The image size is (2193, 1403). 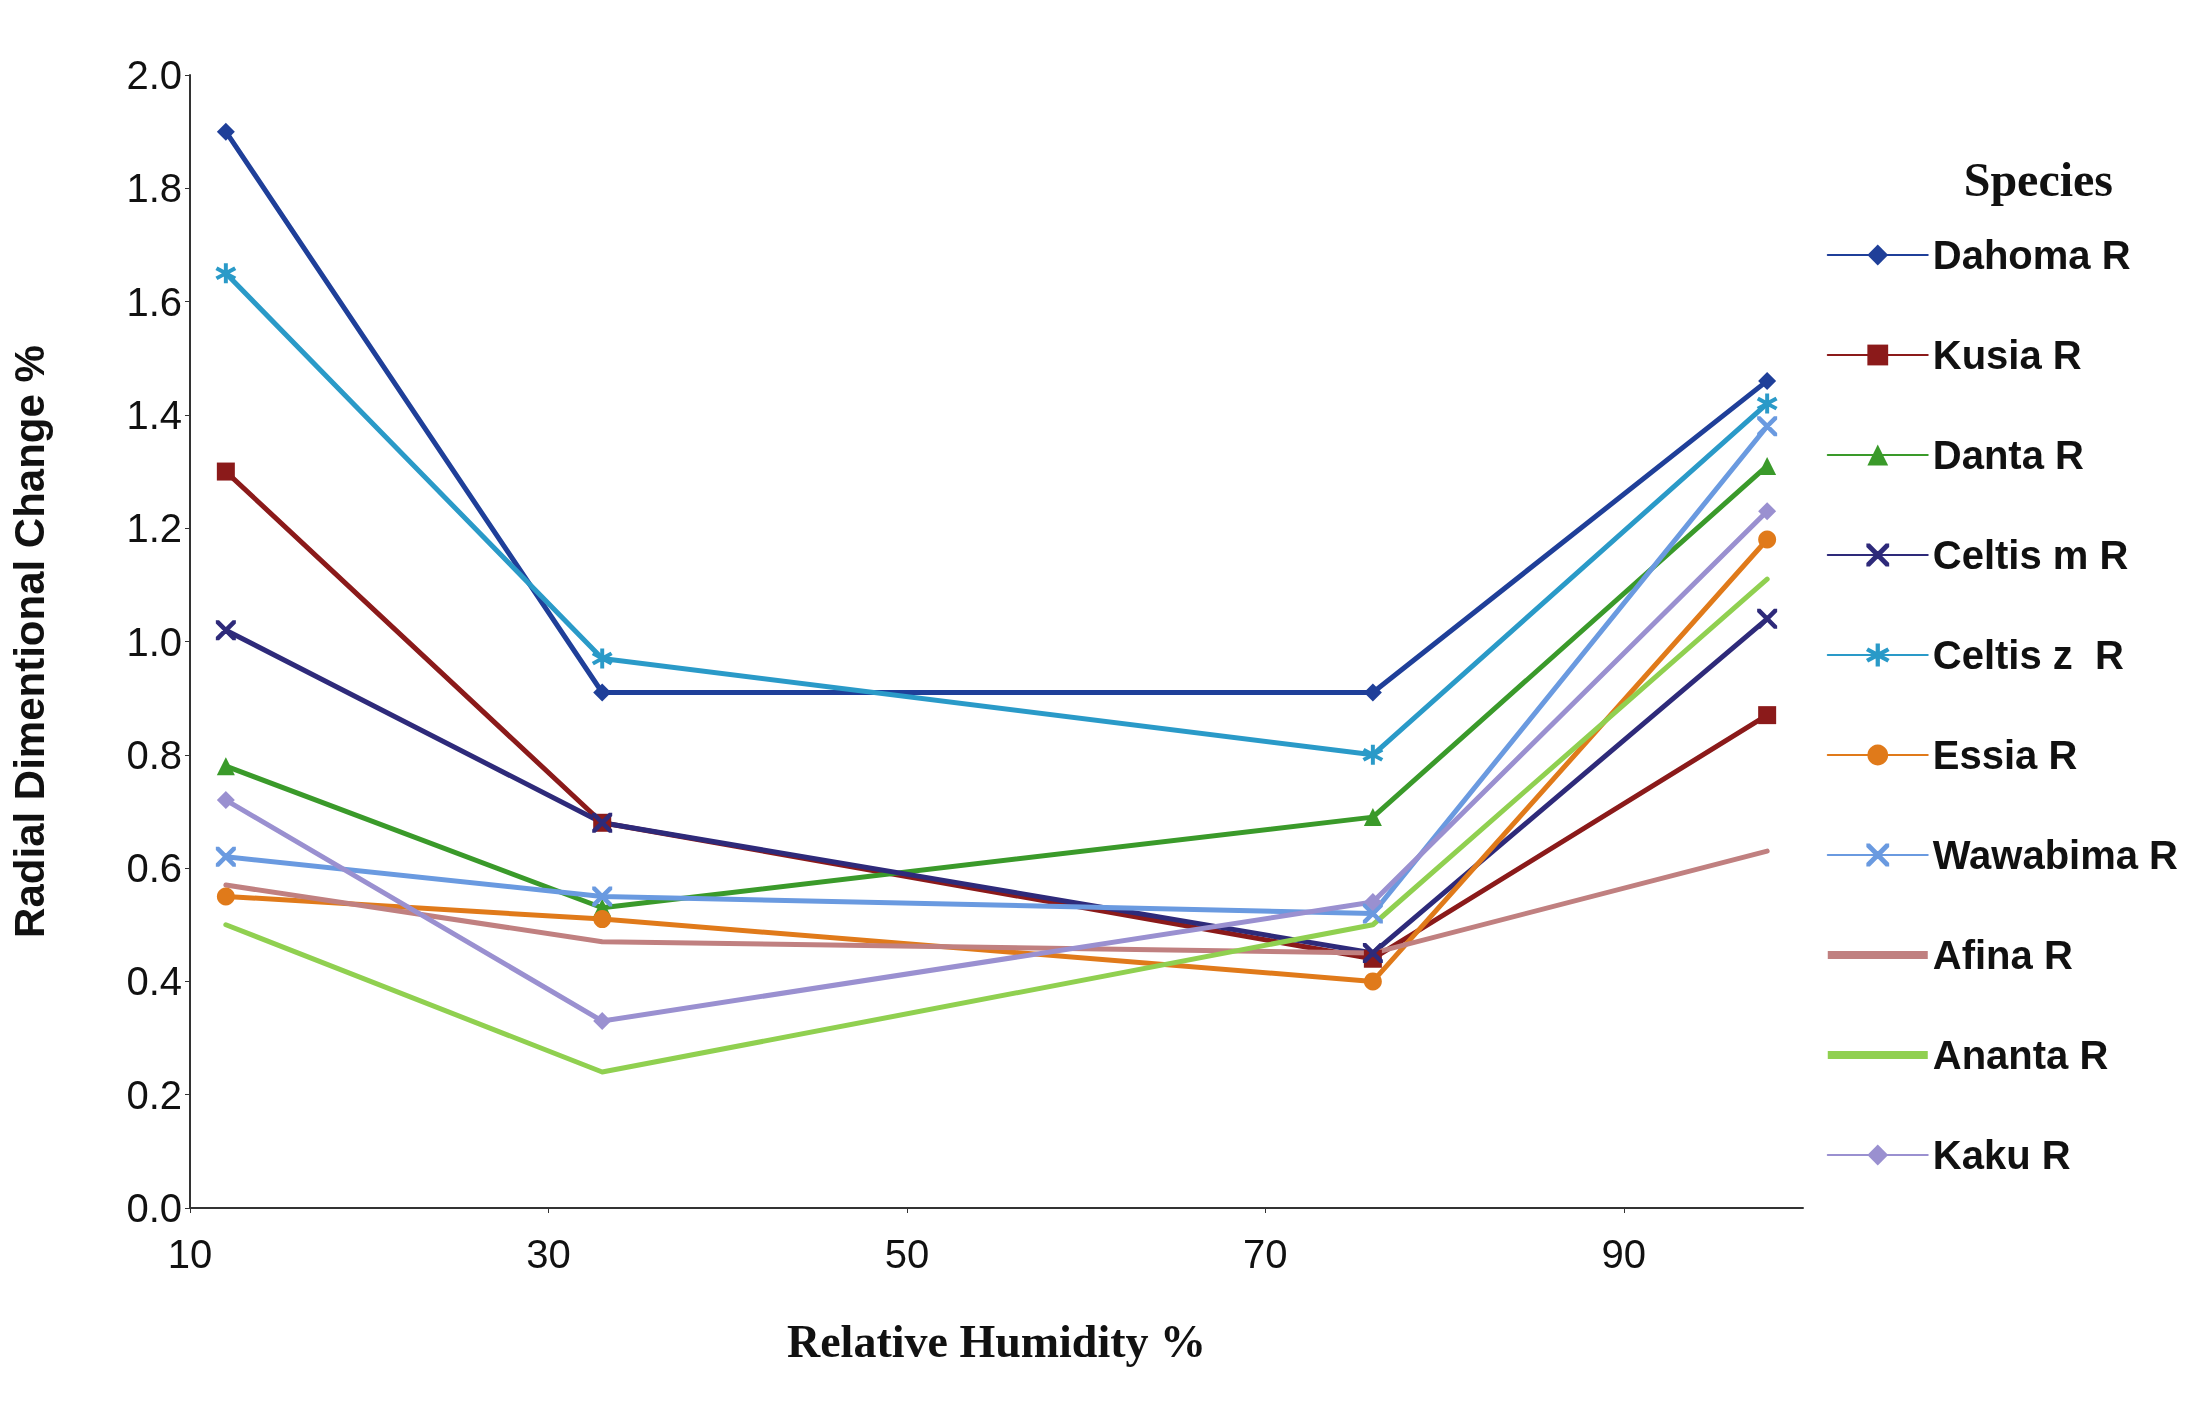 What do you see at coordinates (2031, 255) in the screenshot?
I see `legend-label: Dahoma R` at bounding box center [2031, 255].